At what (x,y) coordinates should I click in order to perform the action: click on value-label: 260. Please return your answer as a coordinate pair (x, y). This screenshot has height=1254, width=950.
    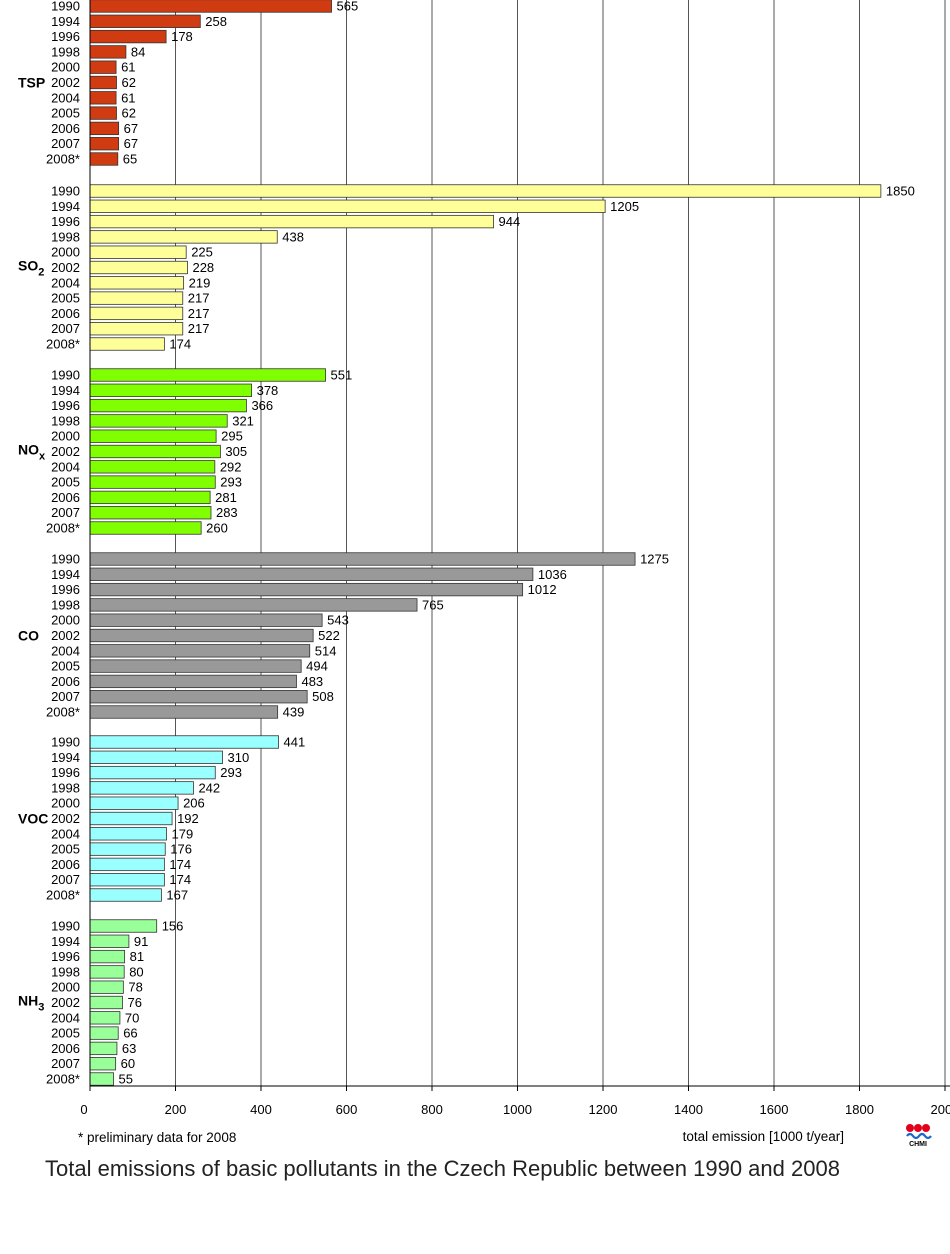
    Looking at the image, I should click on (217, 528).